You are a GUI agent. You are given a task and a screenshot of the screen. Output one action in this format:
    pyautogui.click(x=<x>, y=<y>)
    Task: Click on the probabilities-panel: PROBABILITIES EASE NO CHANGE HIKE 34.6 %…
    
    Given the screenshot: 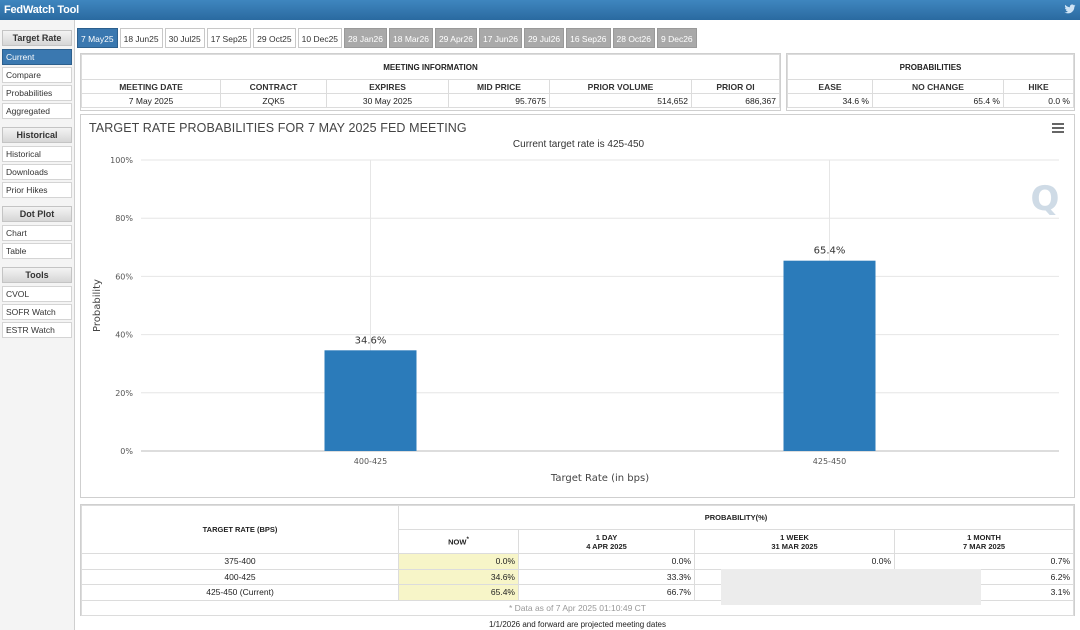 What is the action you would take?
    pyautogui.click(x=930, y=82)
    